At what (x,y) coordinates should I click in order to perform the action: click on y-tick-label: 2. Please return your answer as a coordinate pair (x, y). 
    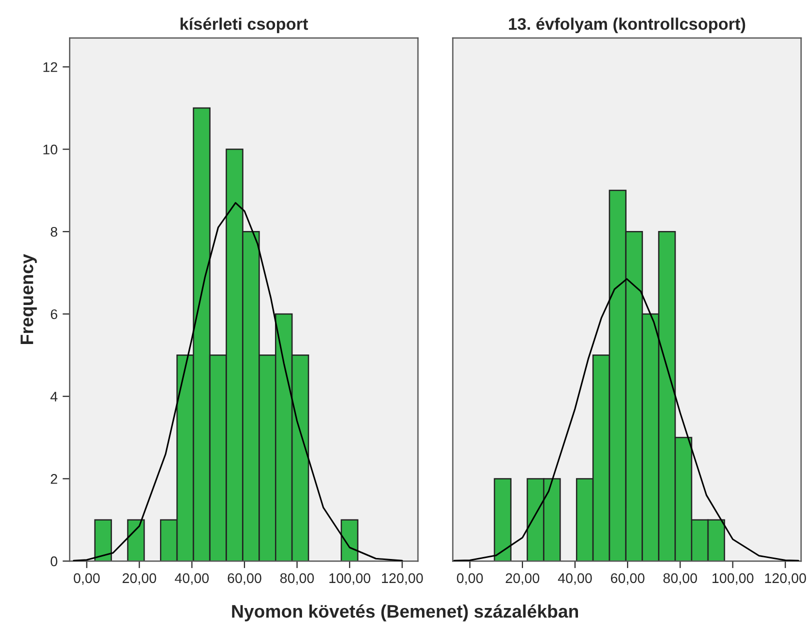
    Looking at the image, I should click on (54, 479).